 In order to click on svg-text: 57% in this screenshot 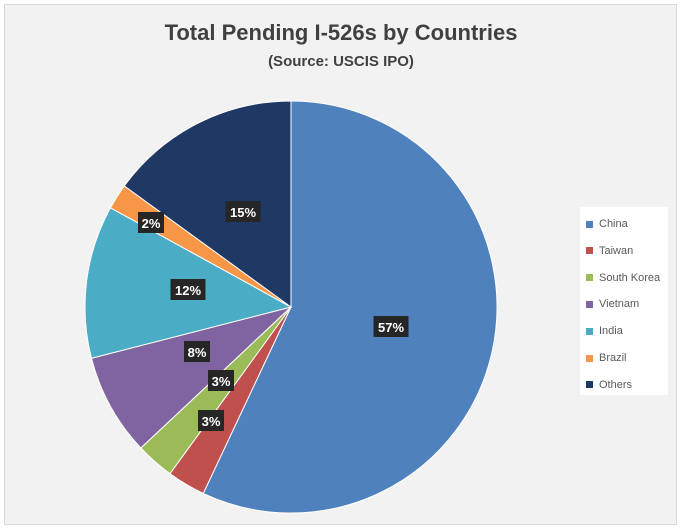, I will do `click(391, 327)`.